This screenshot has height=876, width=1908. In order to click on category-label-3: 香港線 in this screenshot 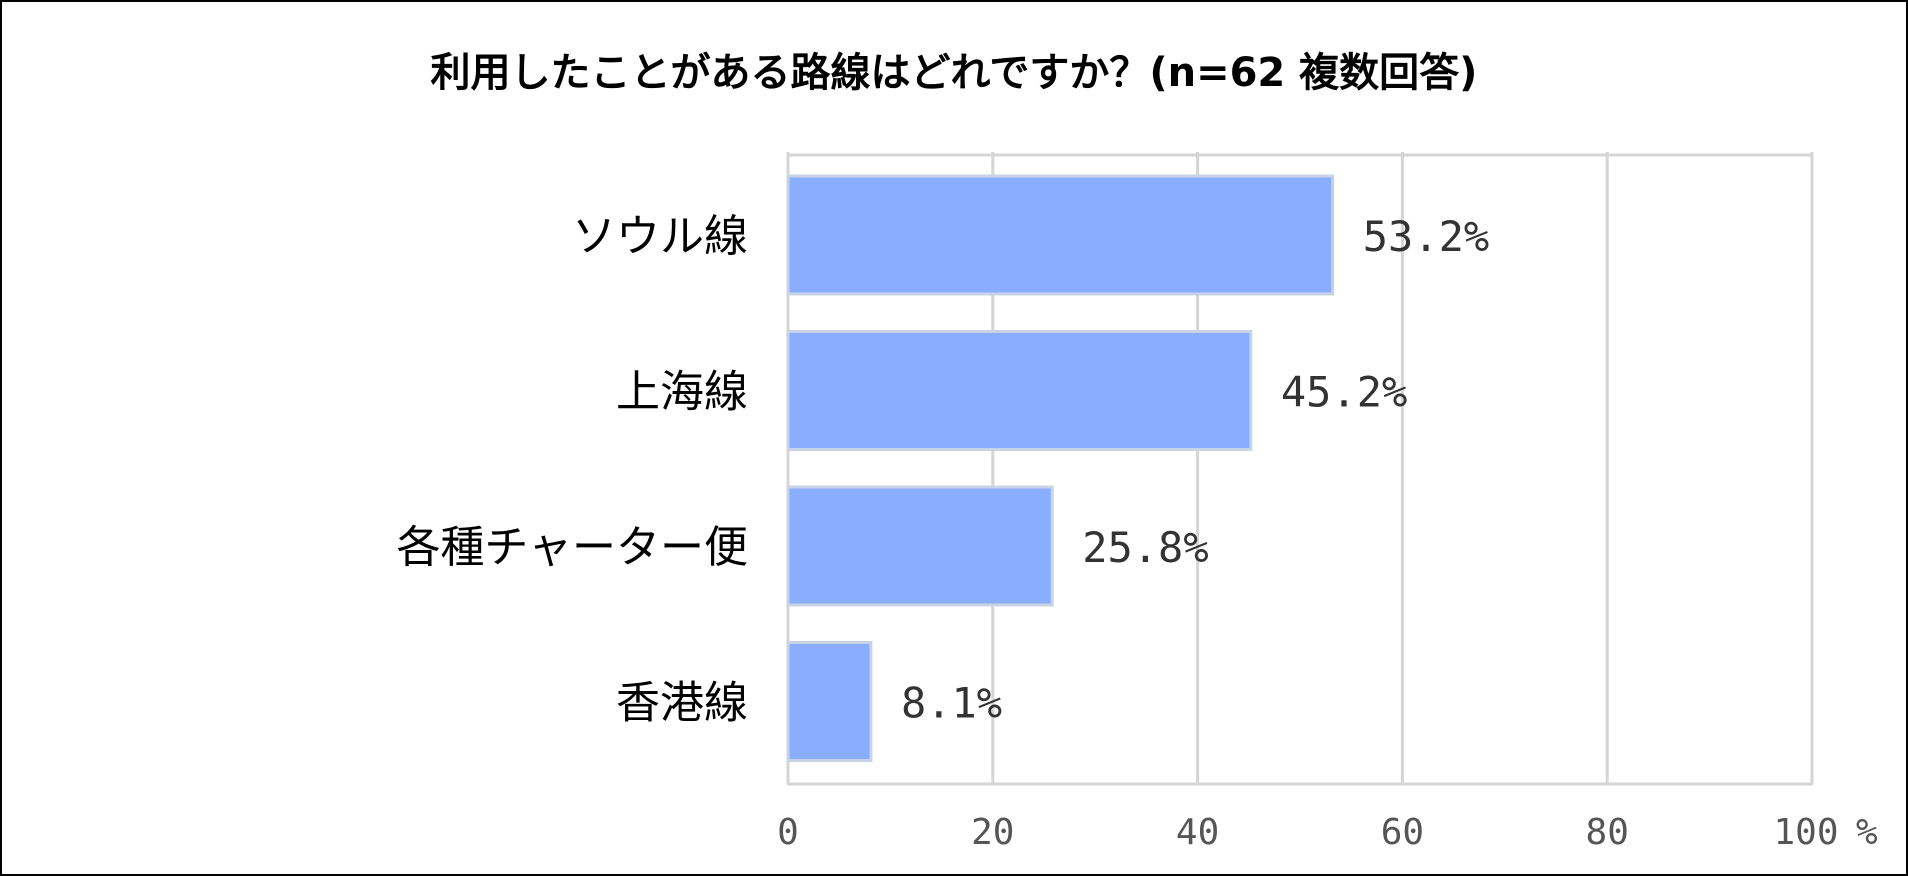, I will do `click(682, 703)`.